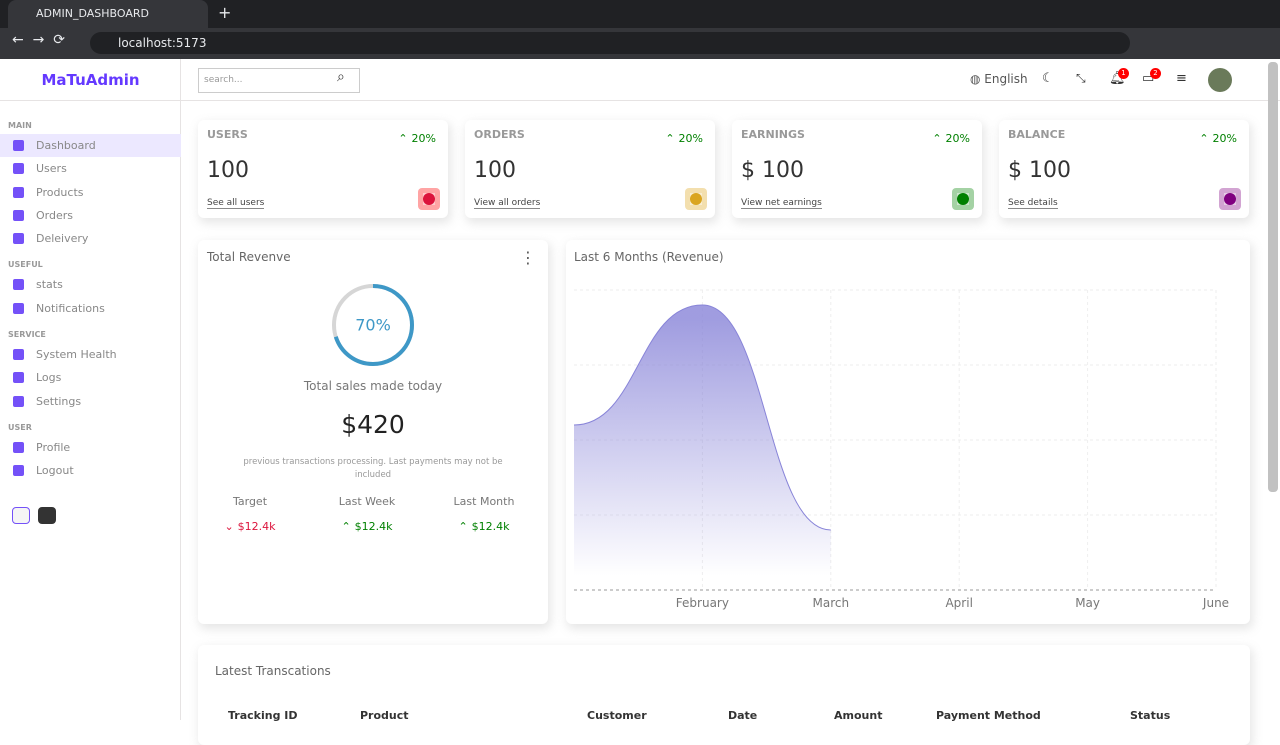 The image size is (1280, 745). Describe the element at coordinates (1220, 80) in the screenshot. I see `avatar` at that location.